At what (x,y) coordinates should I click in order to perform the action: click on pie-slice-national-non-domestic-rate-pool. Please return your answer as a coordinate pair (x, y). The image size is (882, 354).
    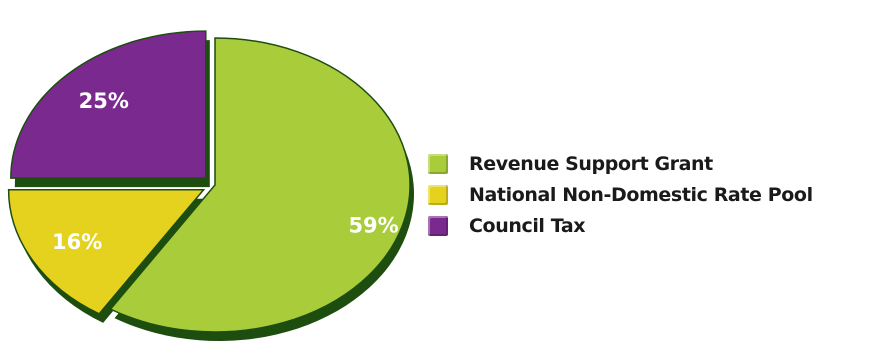
    Looking at the image, I should click on (106, 251).